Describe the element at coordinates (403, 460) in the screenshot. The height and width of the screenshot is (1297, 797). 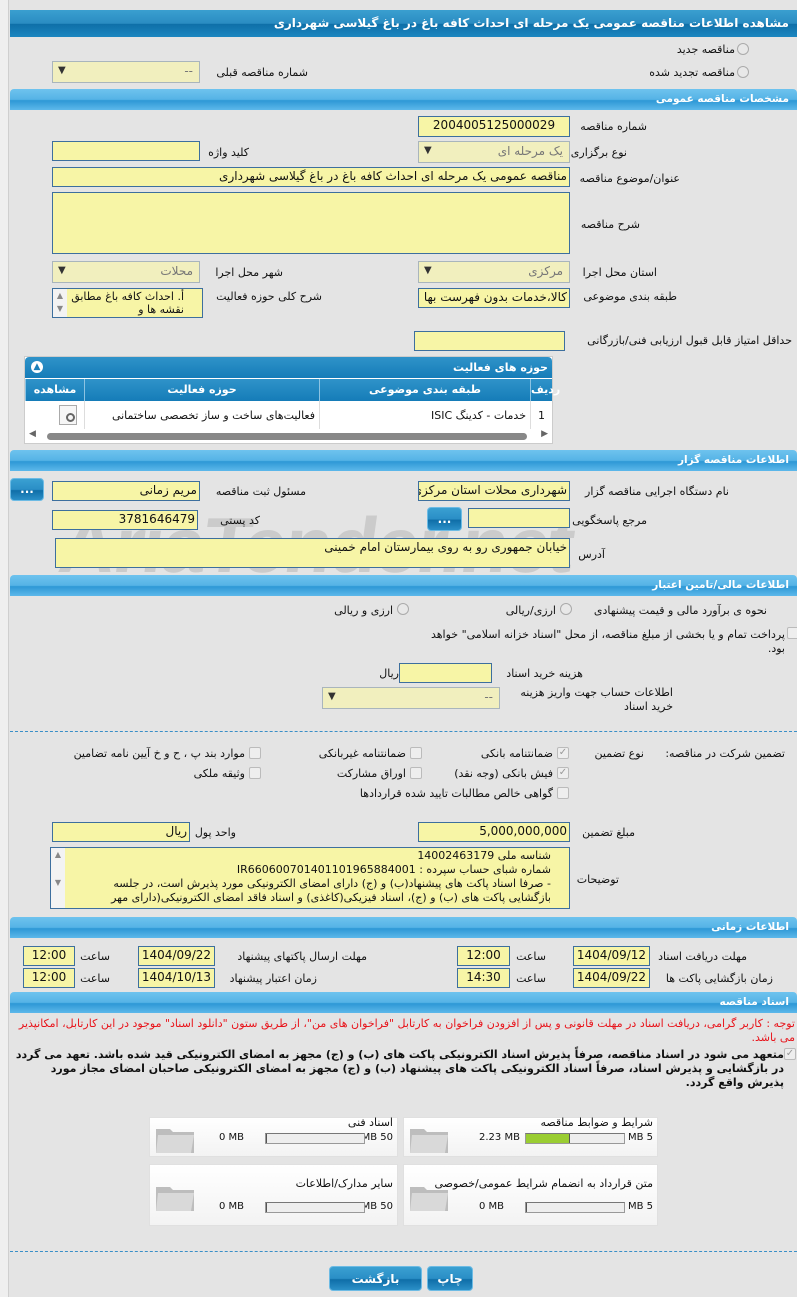
I see `section-org: اطلاعات مناقصه گزار` at that location.